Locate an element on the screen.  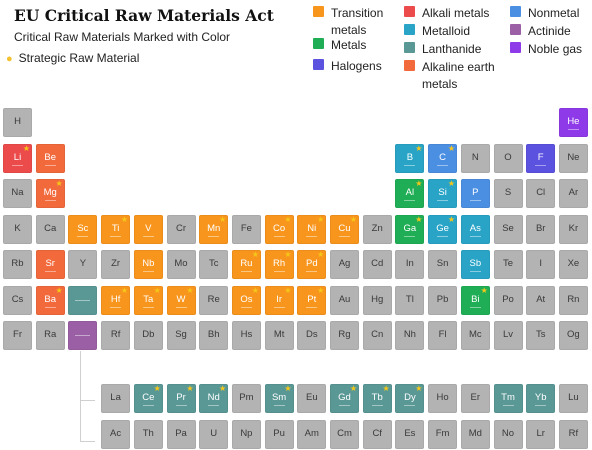
element-symbol: Cf is located at coordinates (377, 433).